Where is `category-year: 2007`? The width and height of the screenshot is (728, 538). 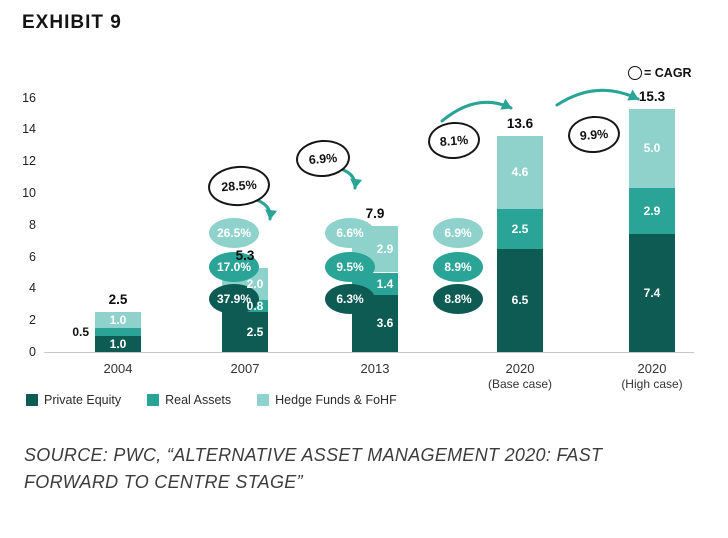 category-year: 2007 is located at coordinates (245, 368).